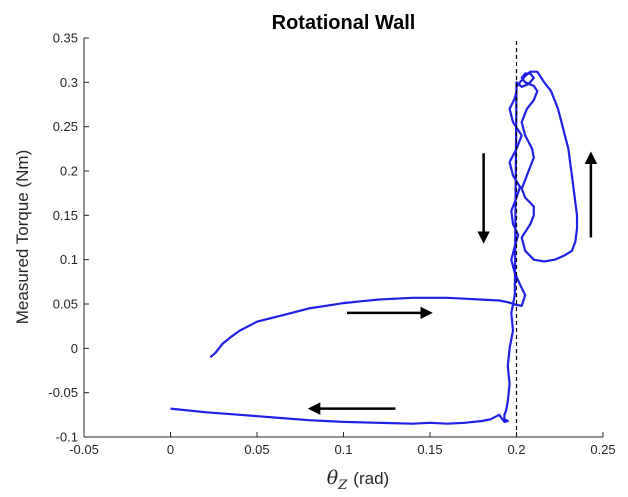 This screenshot has height=497, width=628. Describe the element at coordinates (69, 82) in the screenshot. I see `y-tick-label: 0.3` at that location.